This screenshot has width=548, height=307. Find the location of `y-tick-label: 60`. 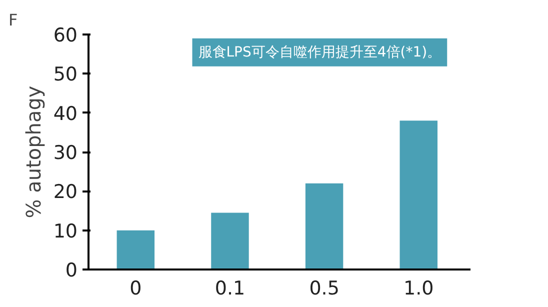

y-tick-label: 60 is located at coordinates (65, 35).